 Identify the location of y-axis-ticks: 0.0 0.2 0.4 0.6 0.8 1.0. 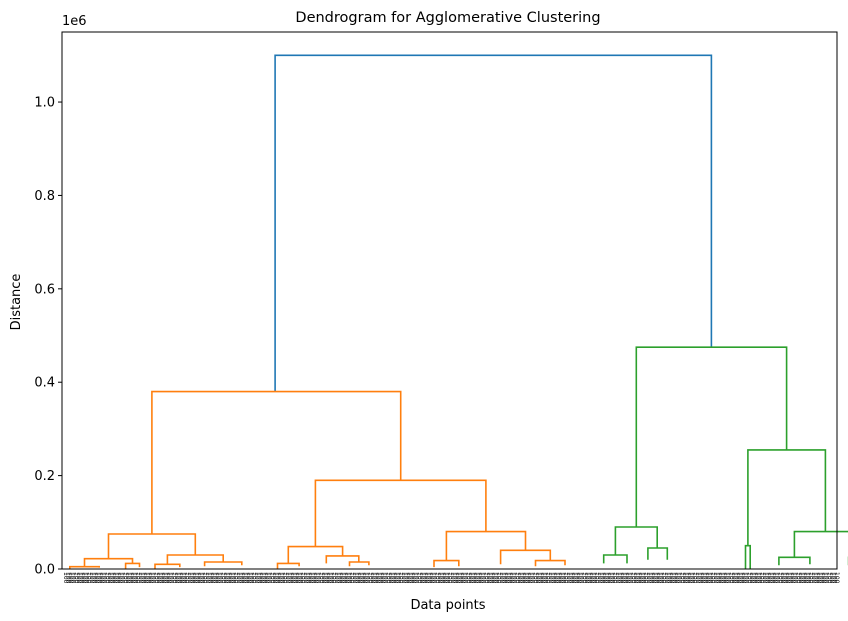
(48, 337).